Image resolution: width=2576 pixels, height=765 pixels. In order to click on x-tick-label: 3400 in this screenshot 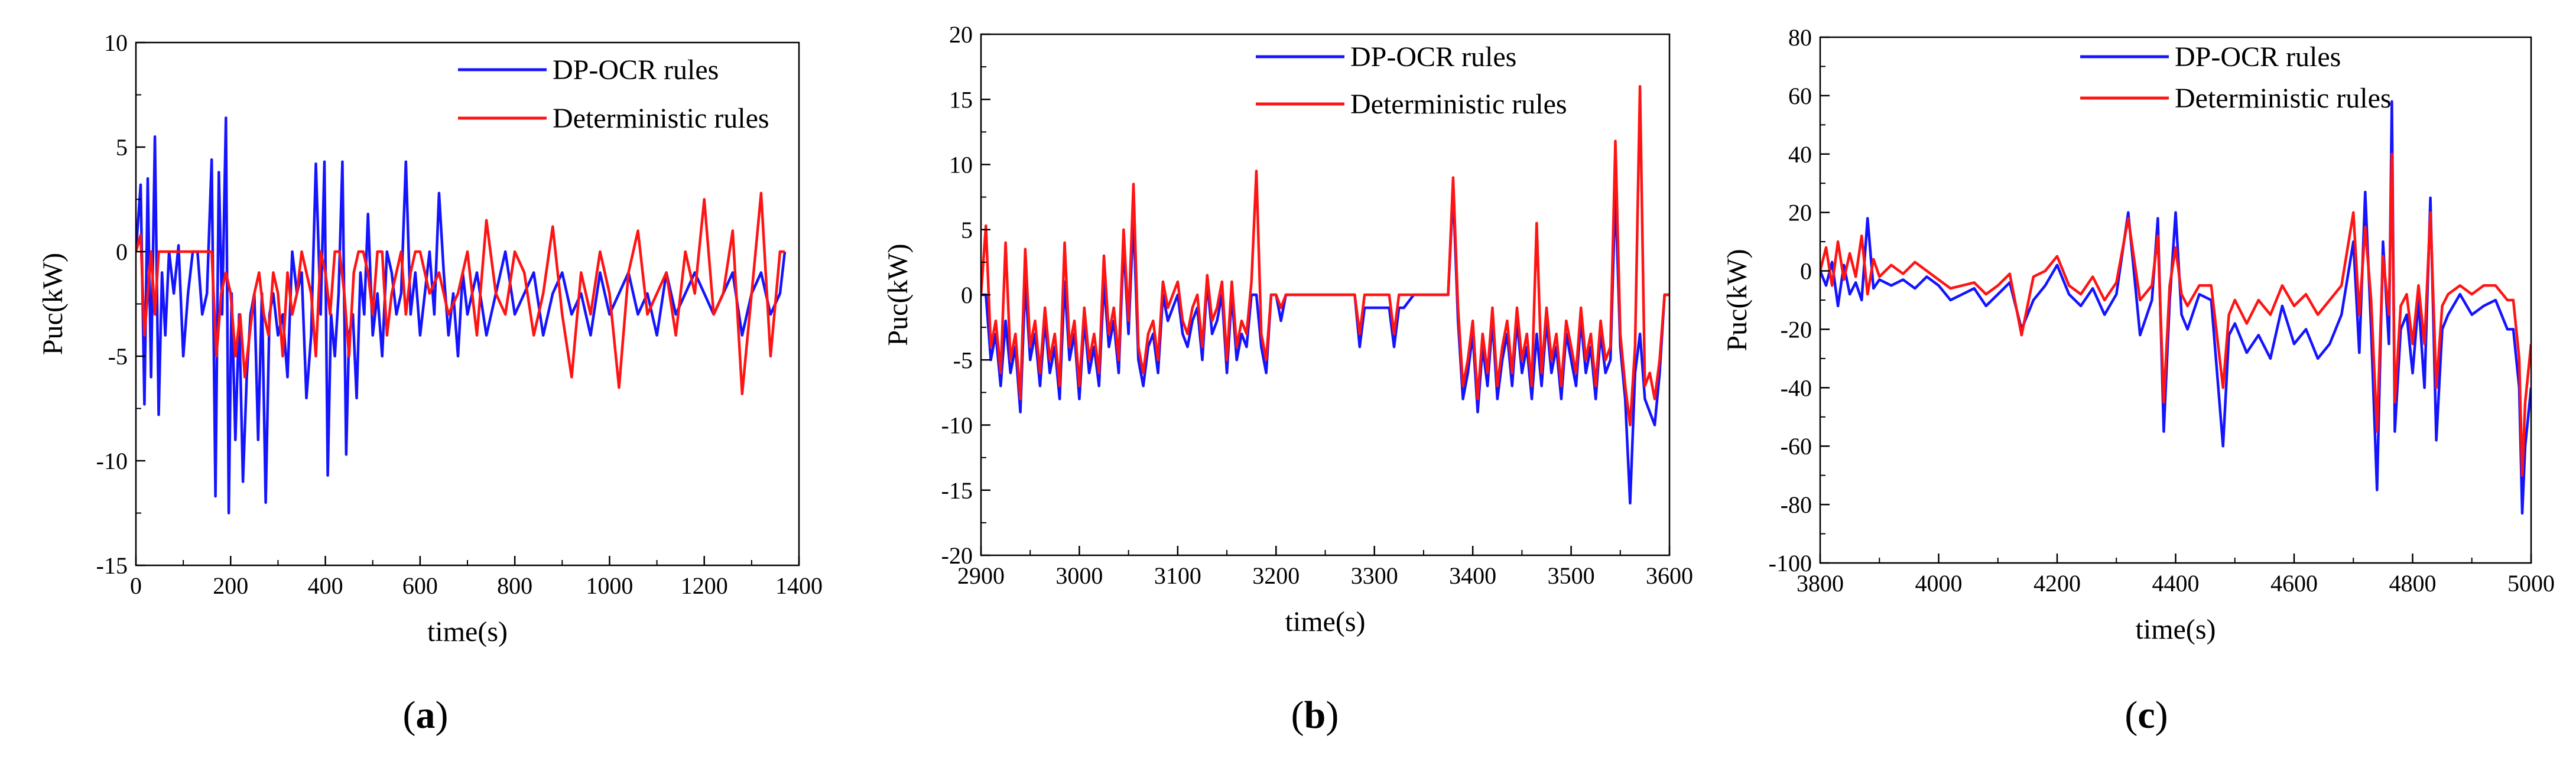, I will do `click(1472, 575)`.